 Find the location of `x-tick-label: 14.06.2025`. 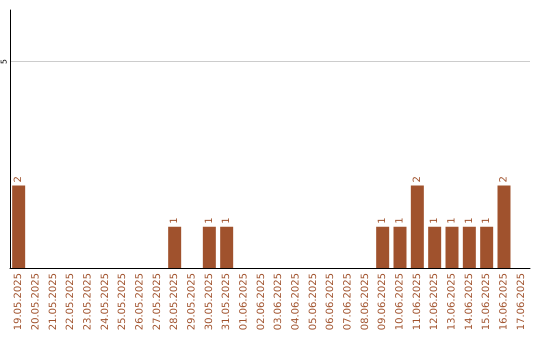

x-tick-label: 14.06.2025 is located at coordinates (469, 301).